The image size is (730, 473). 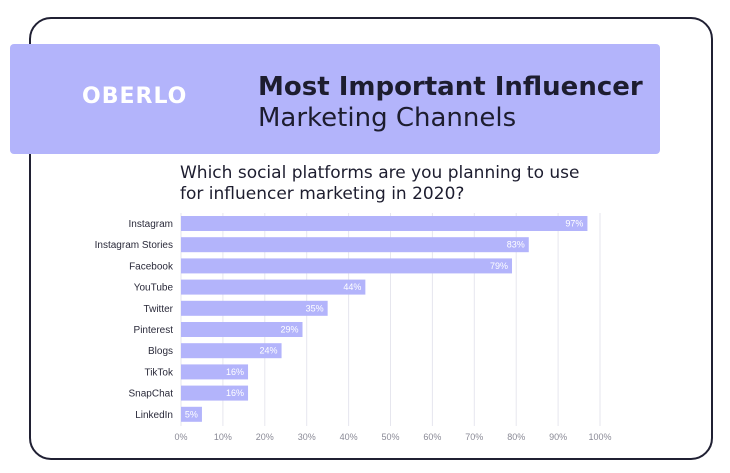 I want to click on category-label: Facebook, so click(x=151, y=266).